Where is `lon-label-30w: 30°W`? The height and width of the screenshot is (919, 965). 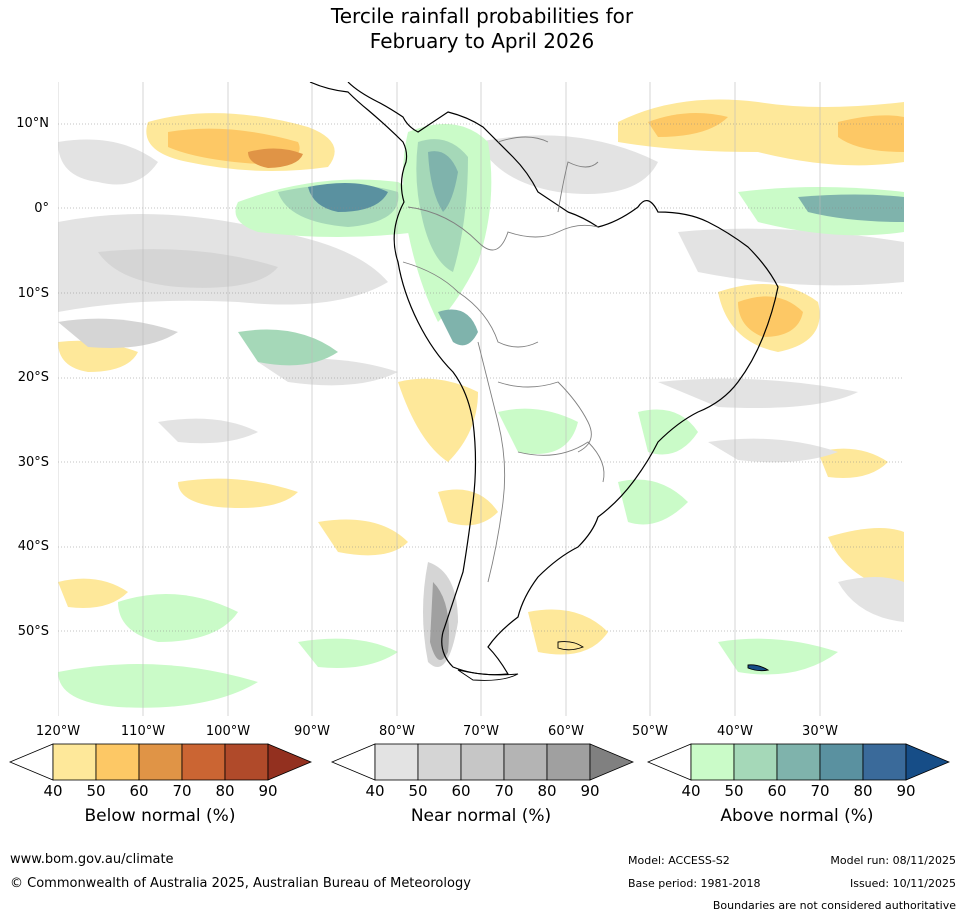 lon-label-30w: 30°W is located at coordinates (820, 731).